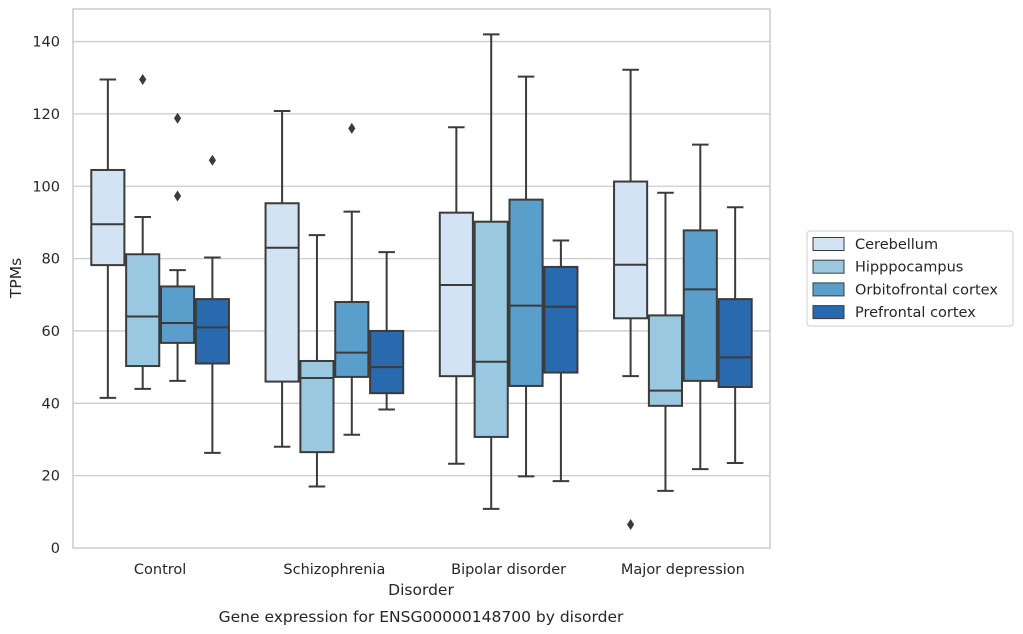 Image resolution: width=1023 pixels, height=634 pixels. Describe the element at coordinates (926, 290) in the screenshot. I see `legend-label: Orbitofrontal cortex` at that location.